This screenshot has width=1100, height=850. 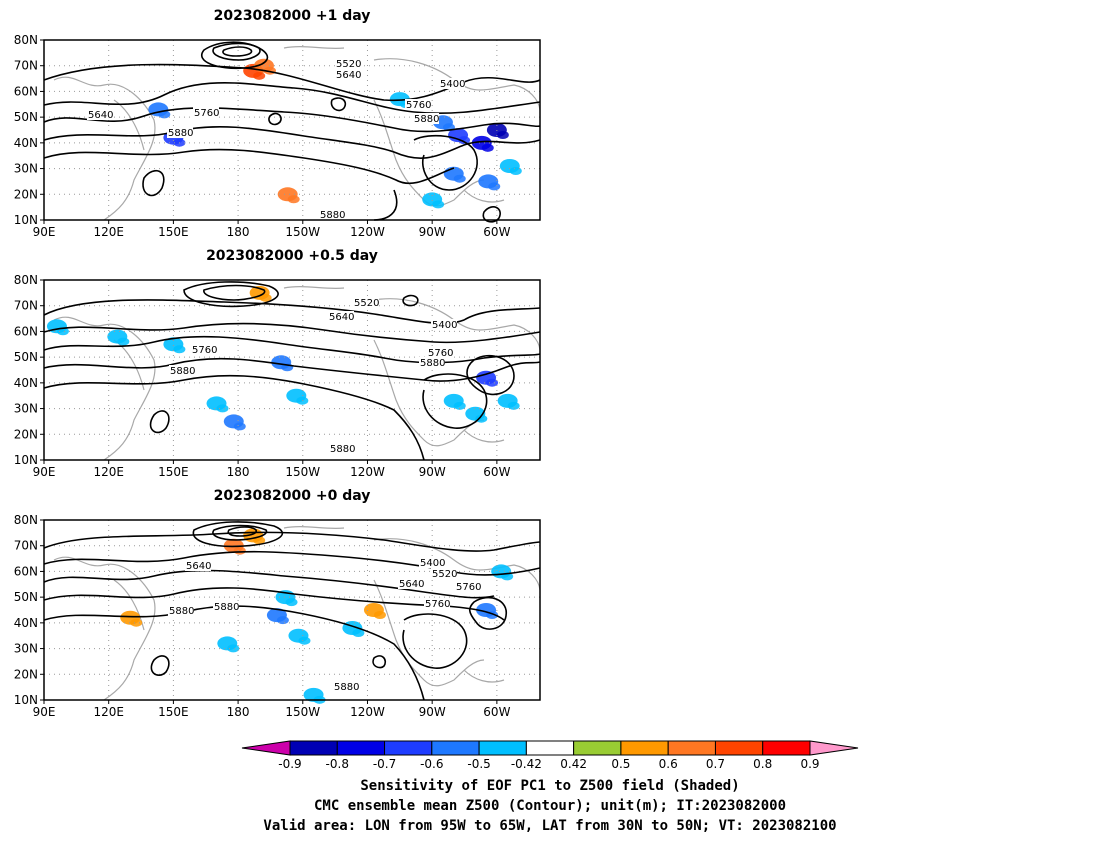 What do you see at coordinates (238, 712) in the screenshot?
I see `lon-tick-label: 180` at bounding box center [238, 712].